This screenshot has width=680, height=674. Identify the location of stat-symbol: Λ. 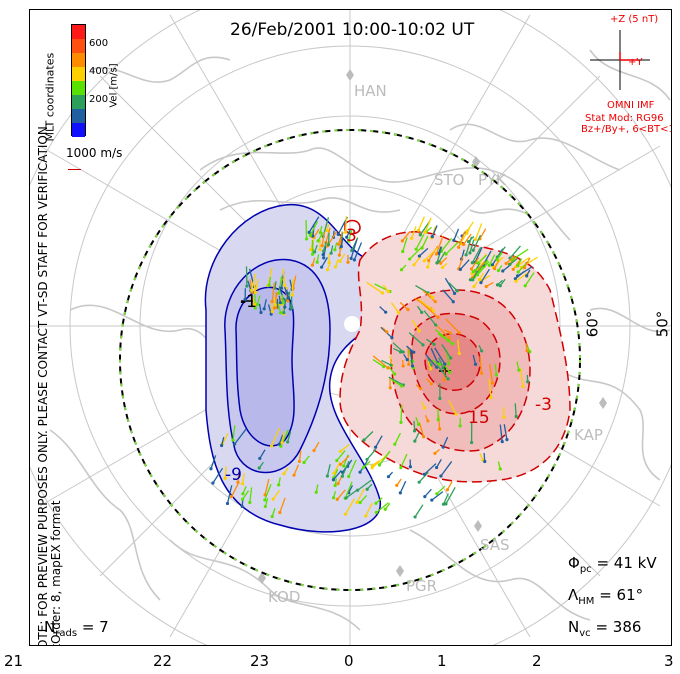
(573, 595).